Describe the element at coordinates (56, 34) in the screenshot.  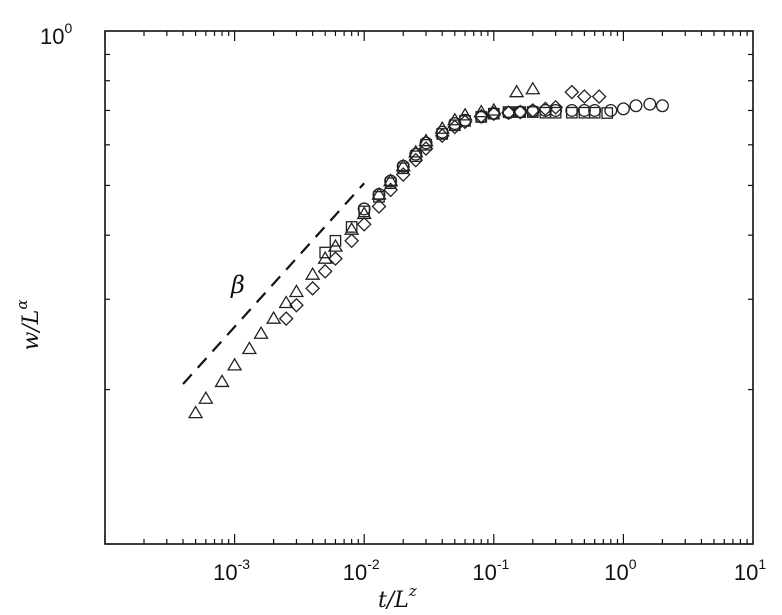
I see `y-tick-label: 100` at that location.